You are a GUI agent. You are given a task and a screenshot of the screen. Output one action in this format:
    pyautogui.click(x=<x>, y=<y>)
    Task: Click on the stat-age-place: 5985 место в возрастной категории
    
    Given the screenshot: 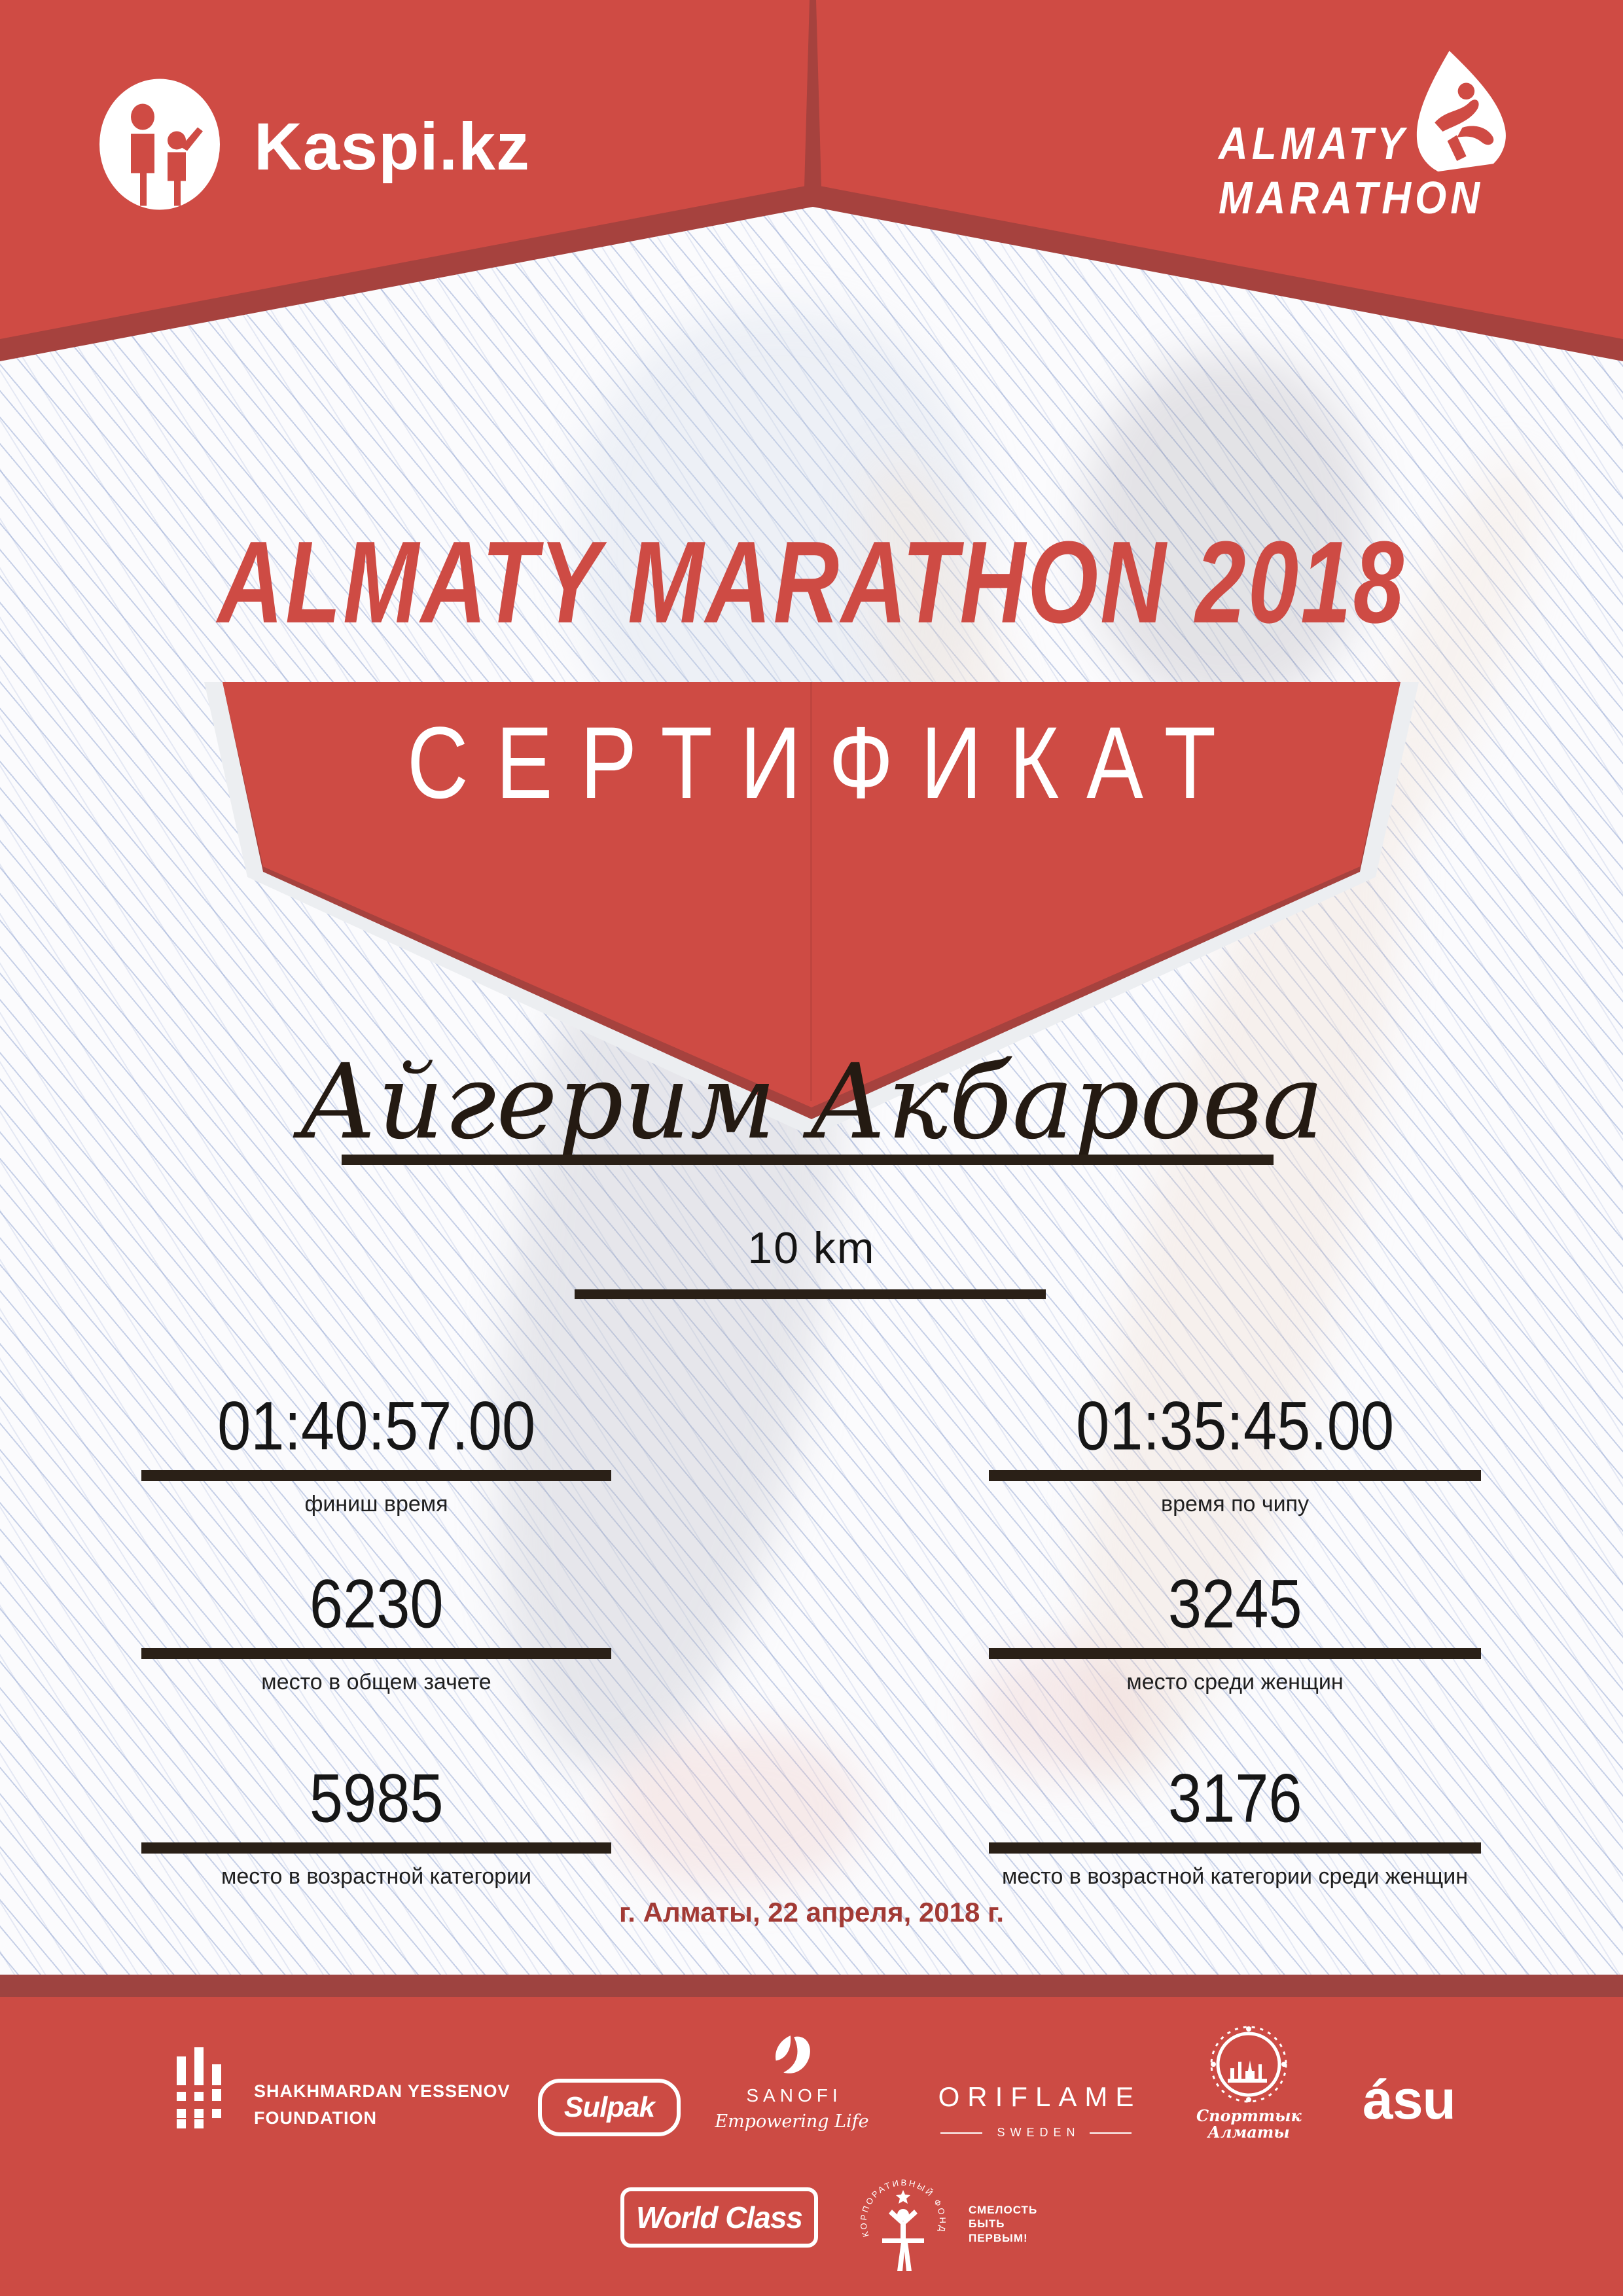 What is the action you would take?
    pyautogui.click(x=376, y=1825)
    